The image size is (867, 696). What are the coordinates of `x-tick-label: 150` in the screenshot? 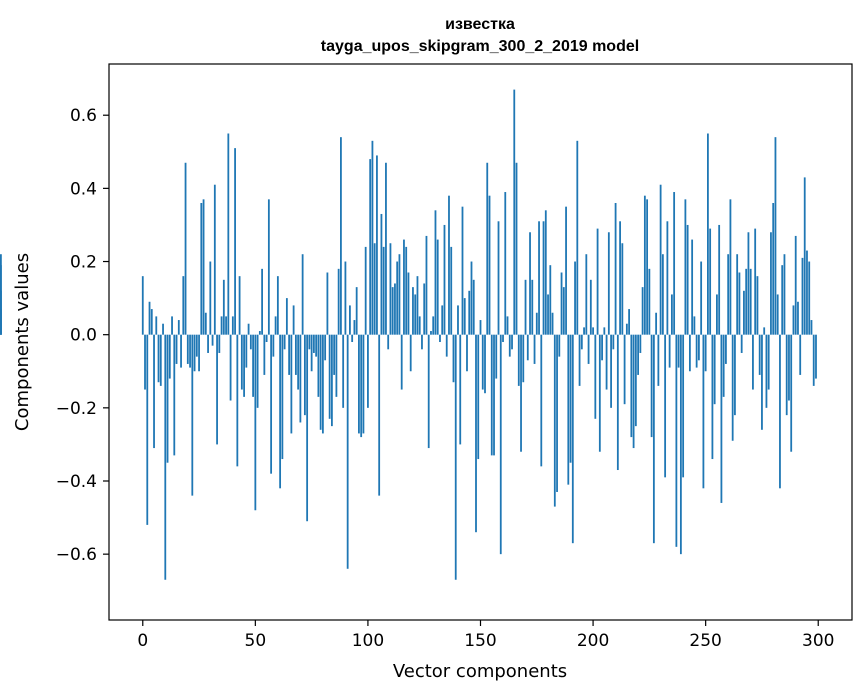 It's located at (480, 641).